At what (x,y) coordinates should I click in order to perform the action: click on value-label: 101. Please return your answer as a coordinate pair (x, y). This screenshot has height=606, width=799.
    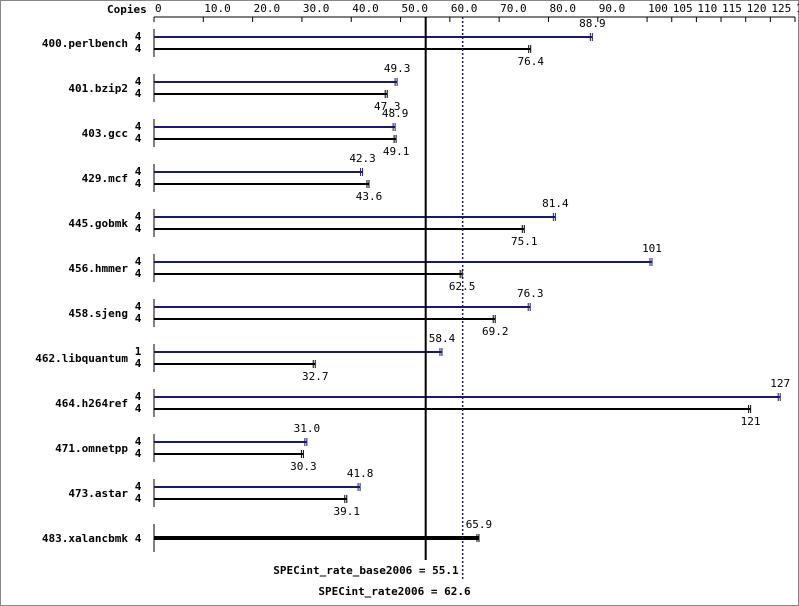
    Looking at the image, I should click on (652, 248).